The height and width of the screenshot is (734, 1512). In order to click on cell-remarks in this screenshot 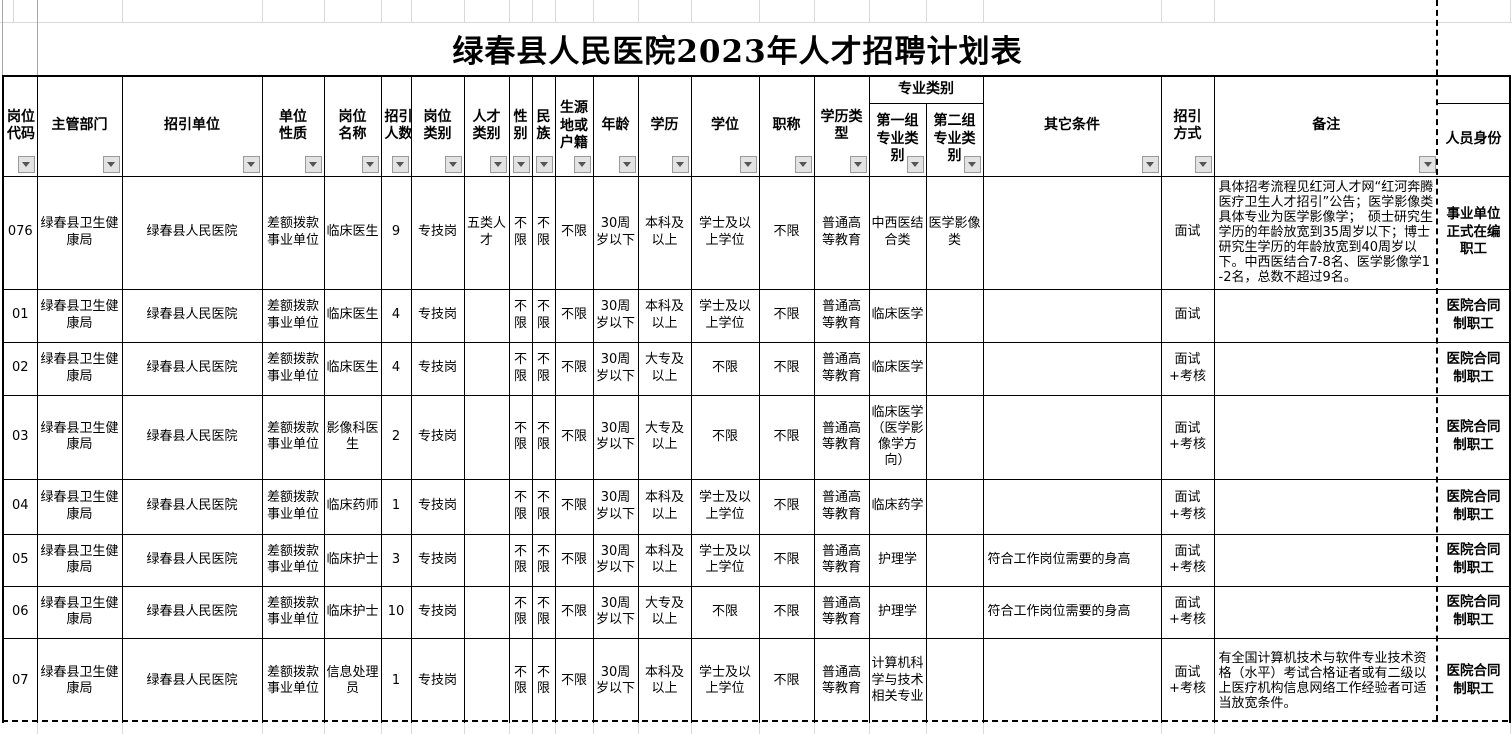, I will do `click(1325, 368)`.